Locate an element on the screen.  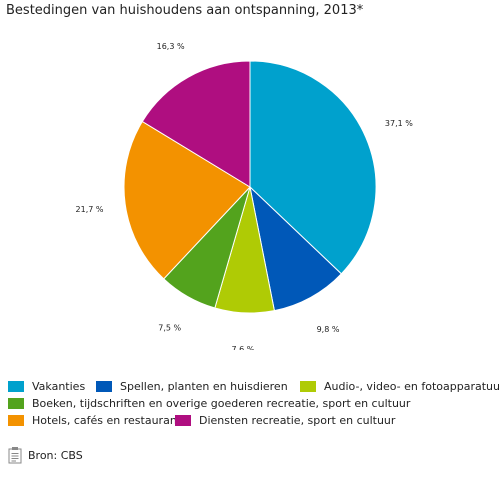
source-text: Bron: CBS is located at coordinates (55, 455).